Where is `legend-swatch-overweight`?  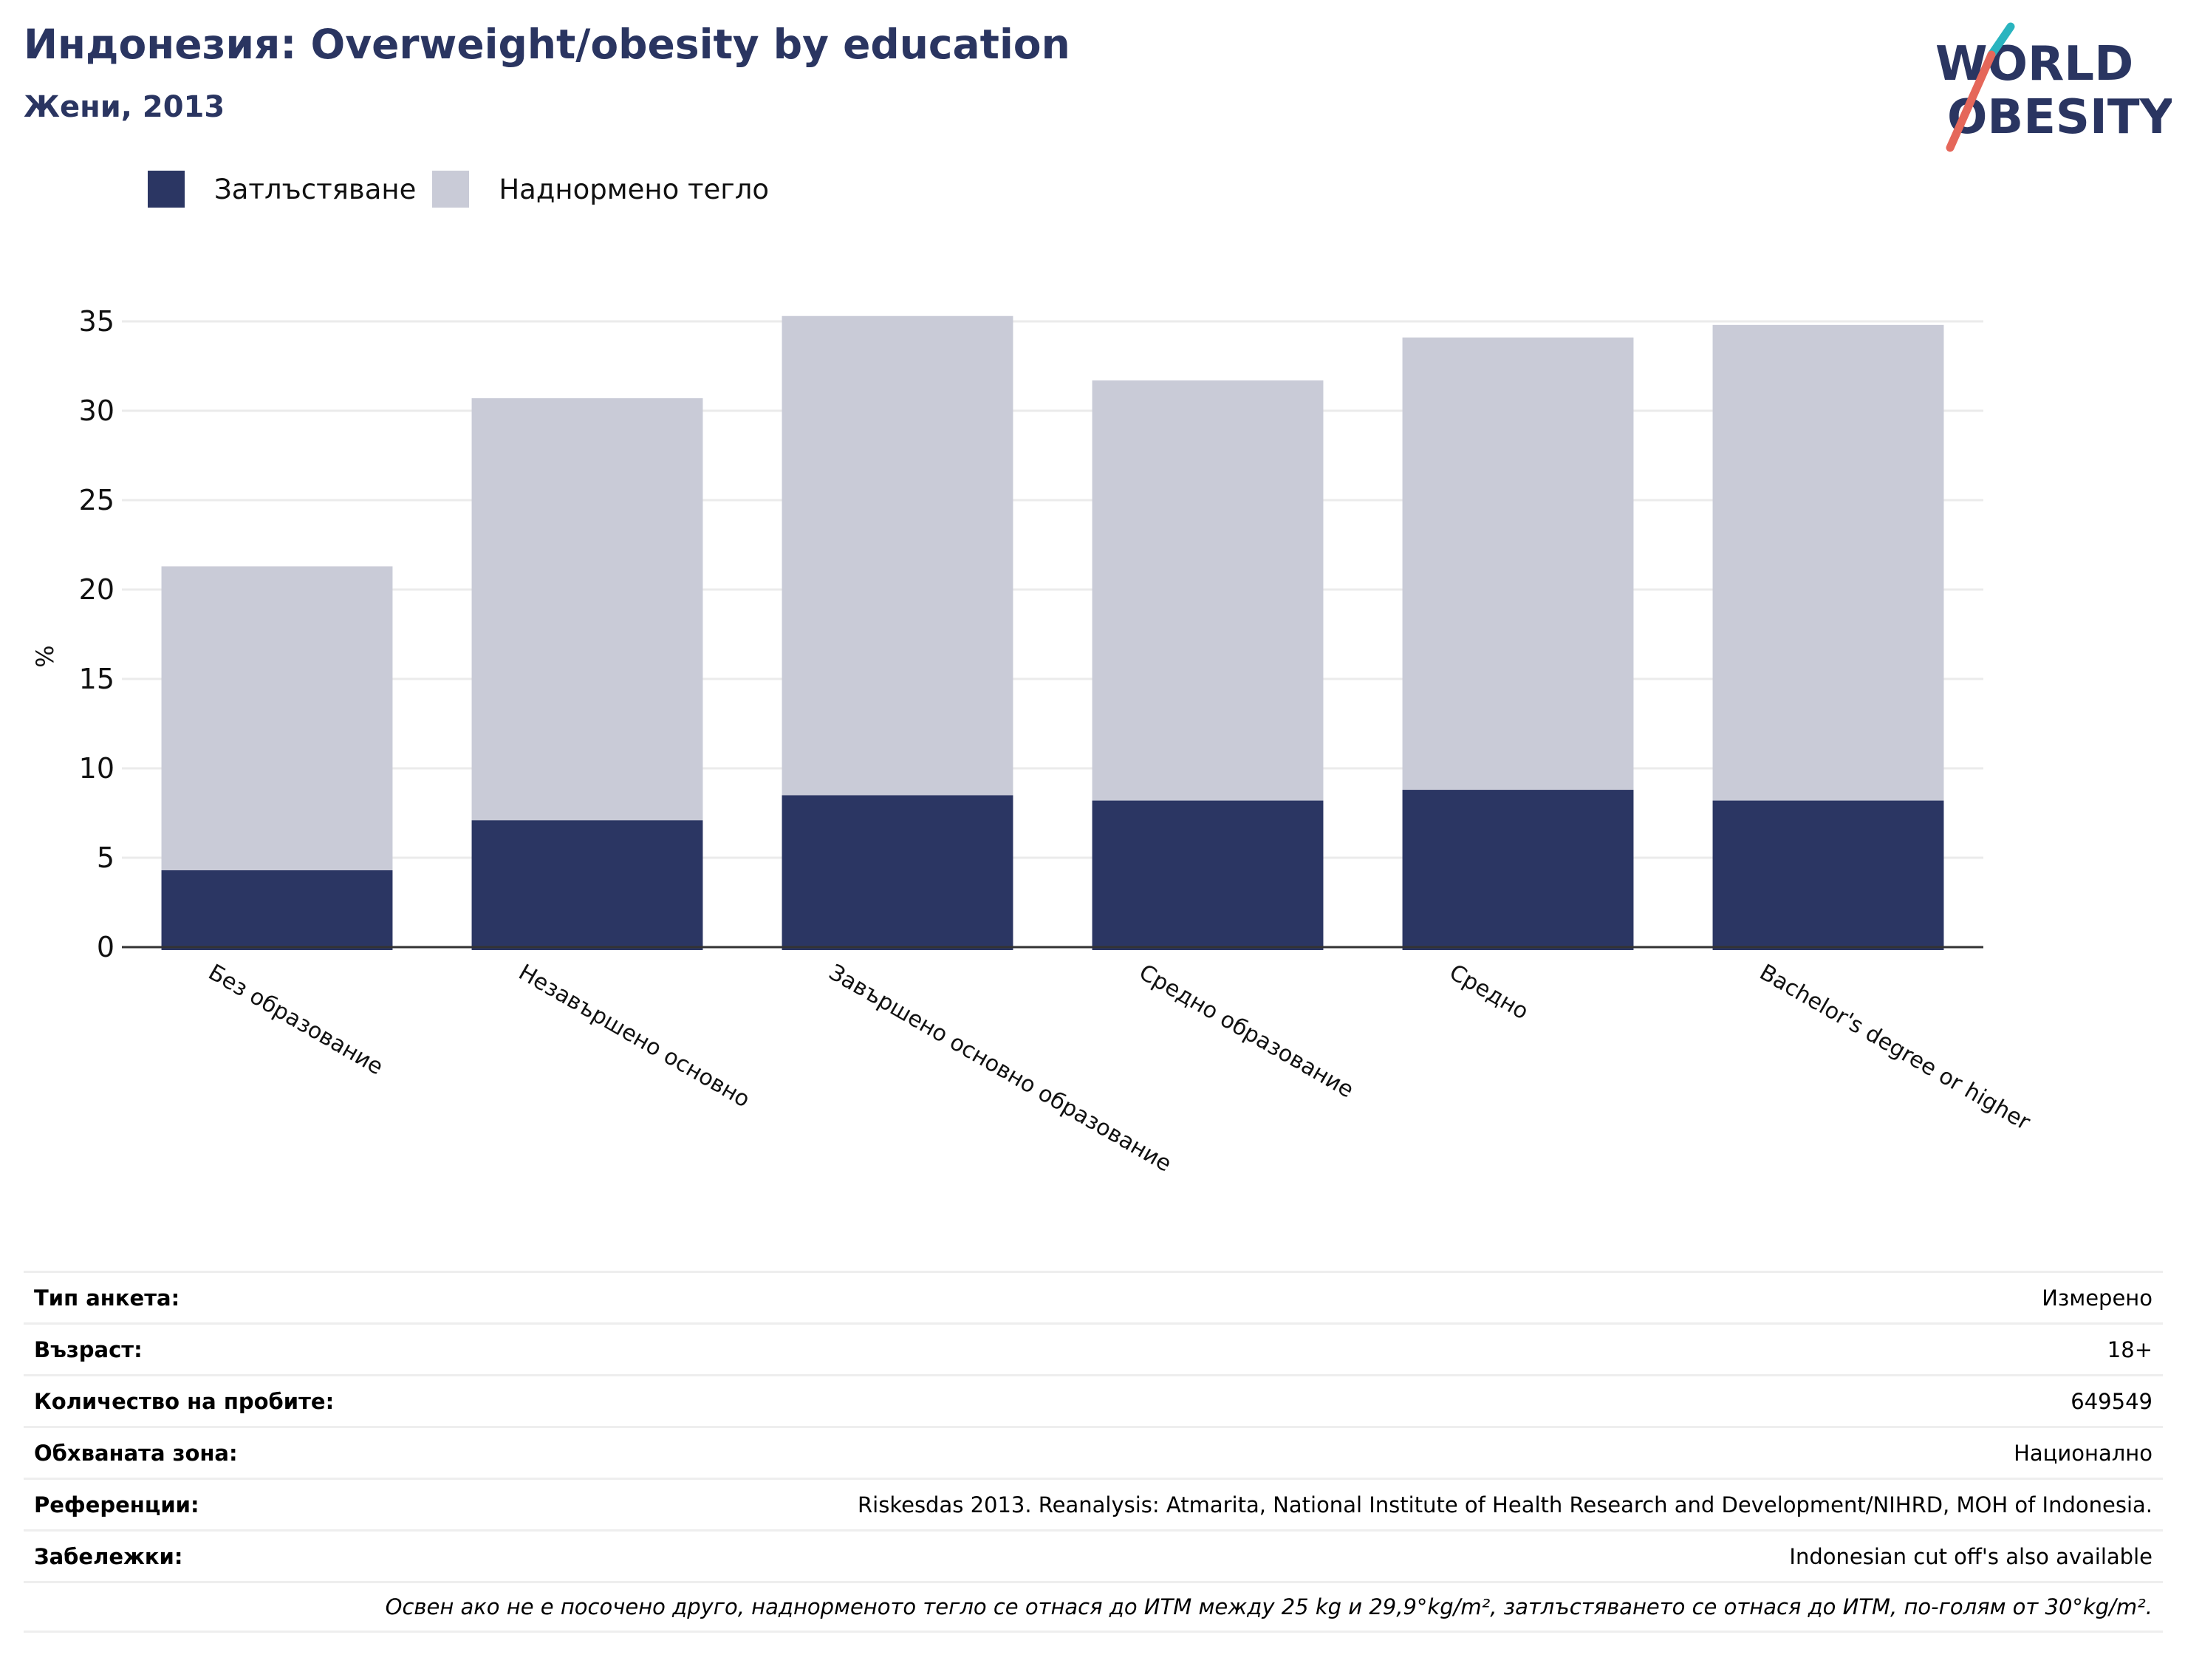 legend-swatch-overweight is located at coordinates (451, 190).